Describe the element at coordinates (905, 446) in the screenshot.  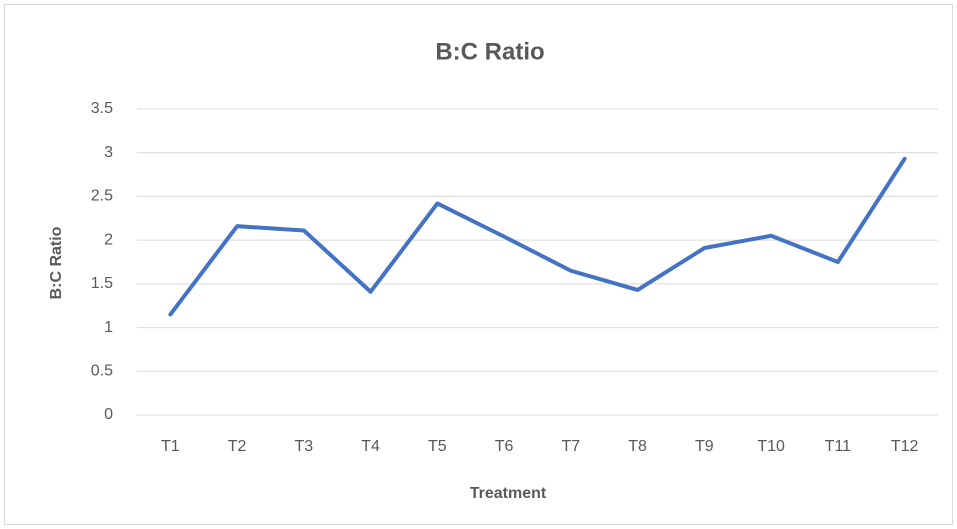
I see `x-tick-label: T12` at that location.